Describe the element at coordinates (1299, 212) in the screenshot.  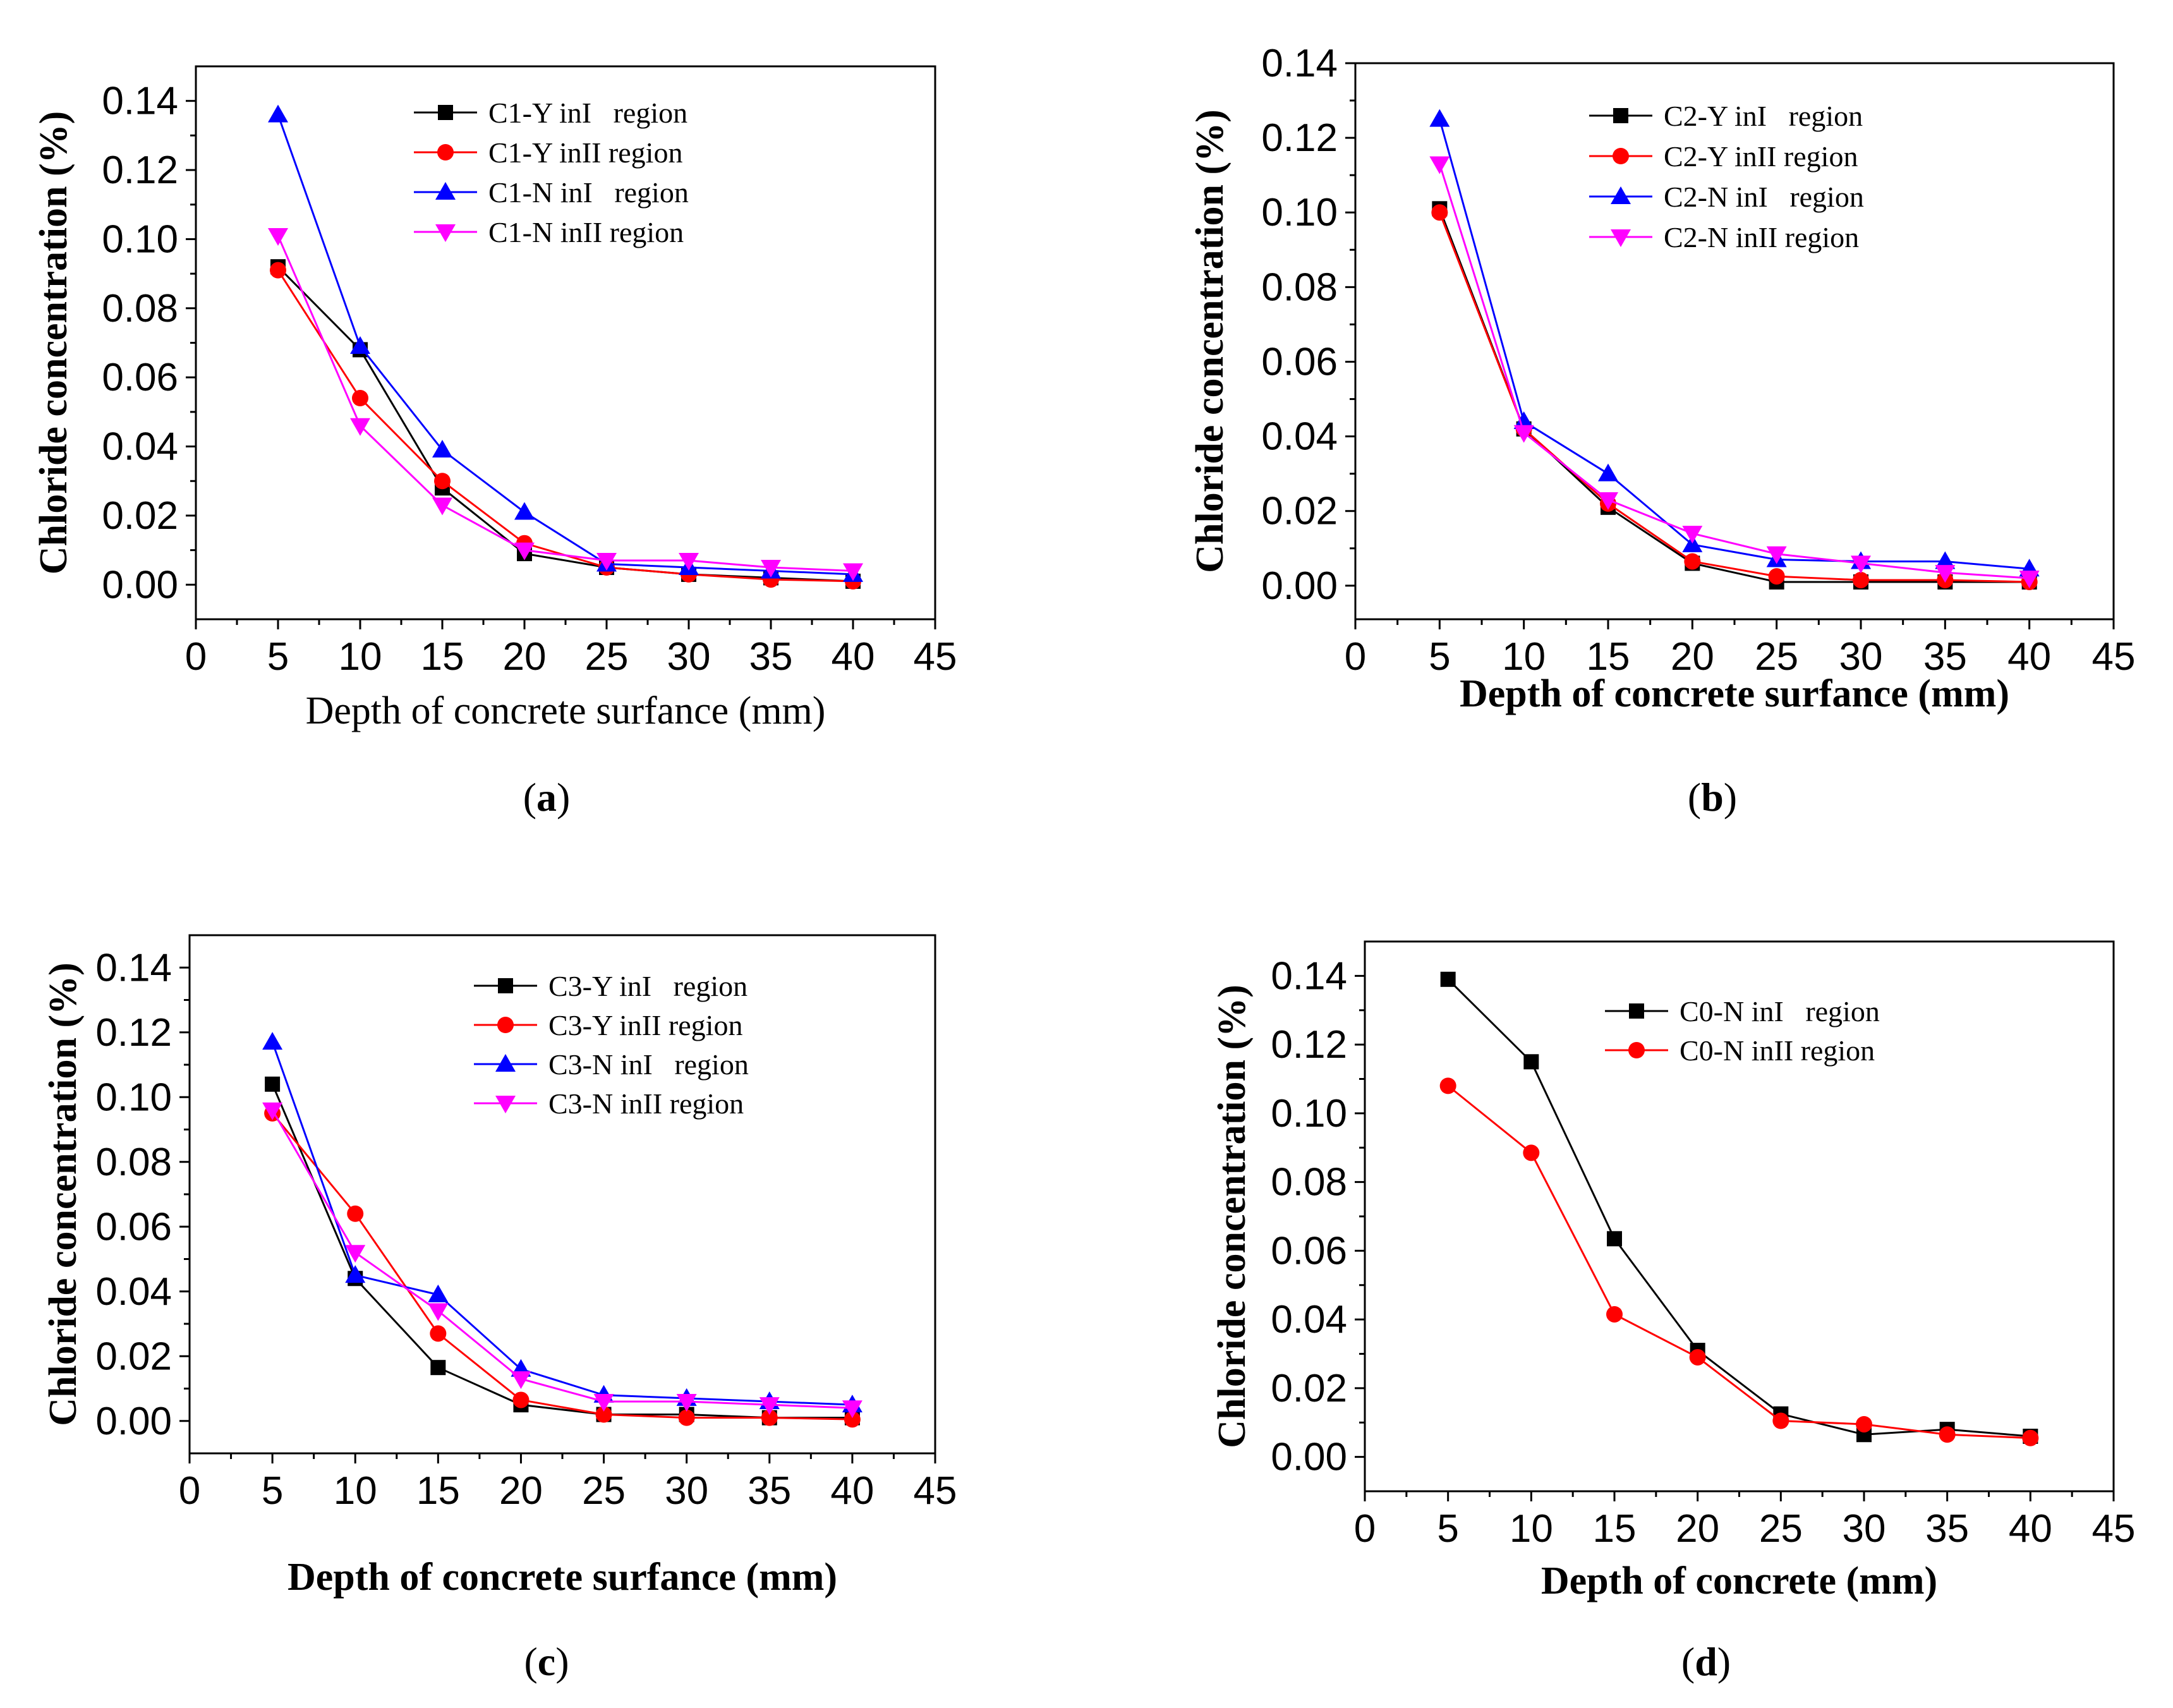
I see `y-tick-label: 0.10` at that location.